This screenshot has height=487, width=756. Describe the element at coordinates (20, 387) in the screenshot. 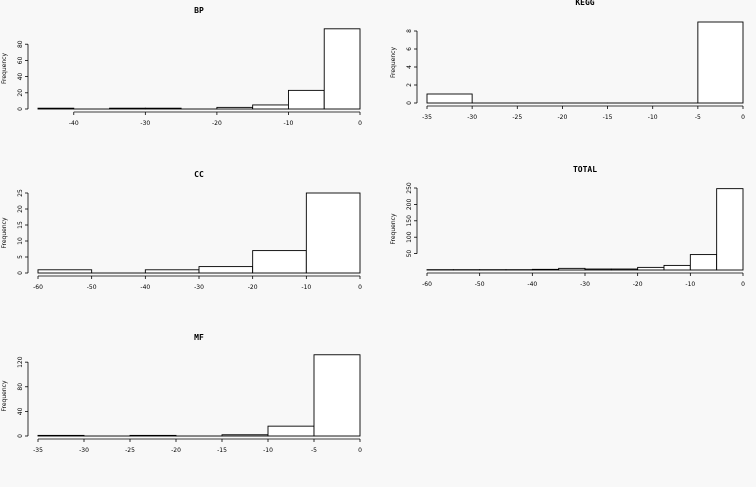

I see `mf-y-tick-label-2: 80` at that location.